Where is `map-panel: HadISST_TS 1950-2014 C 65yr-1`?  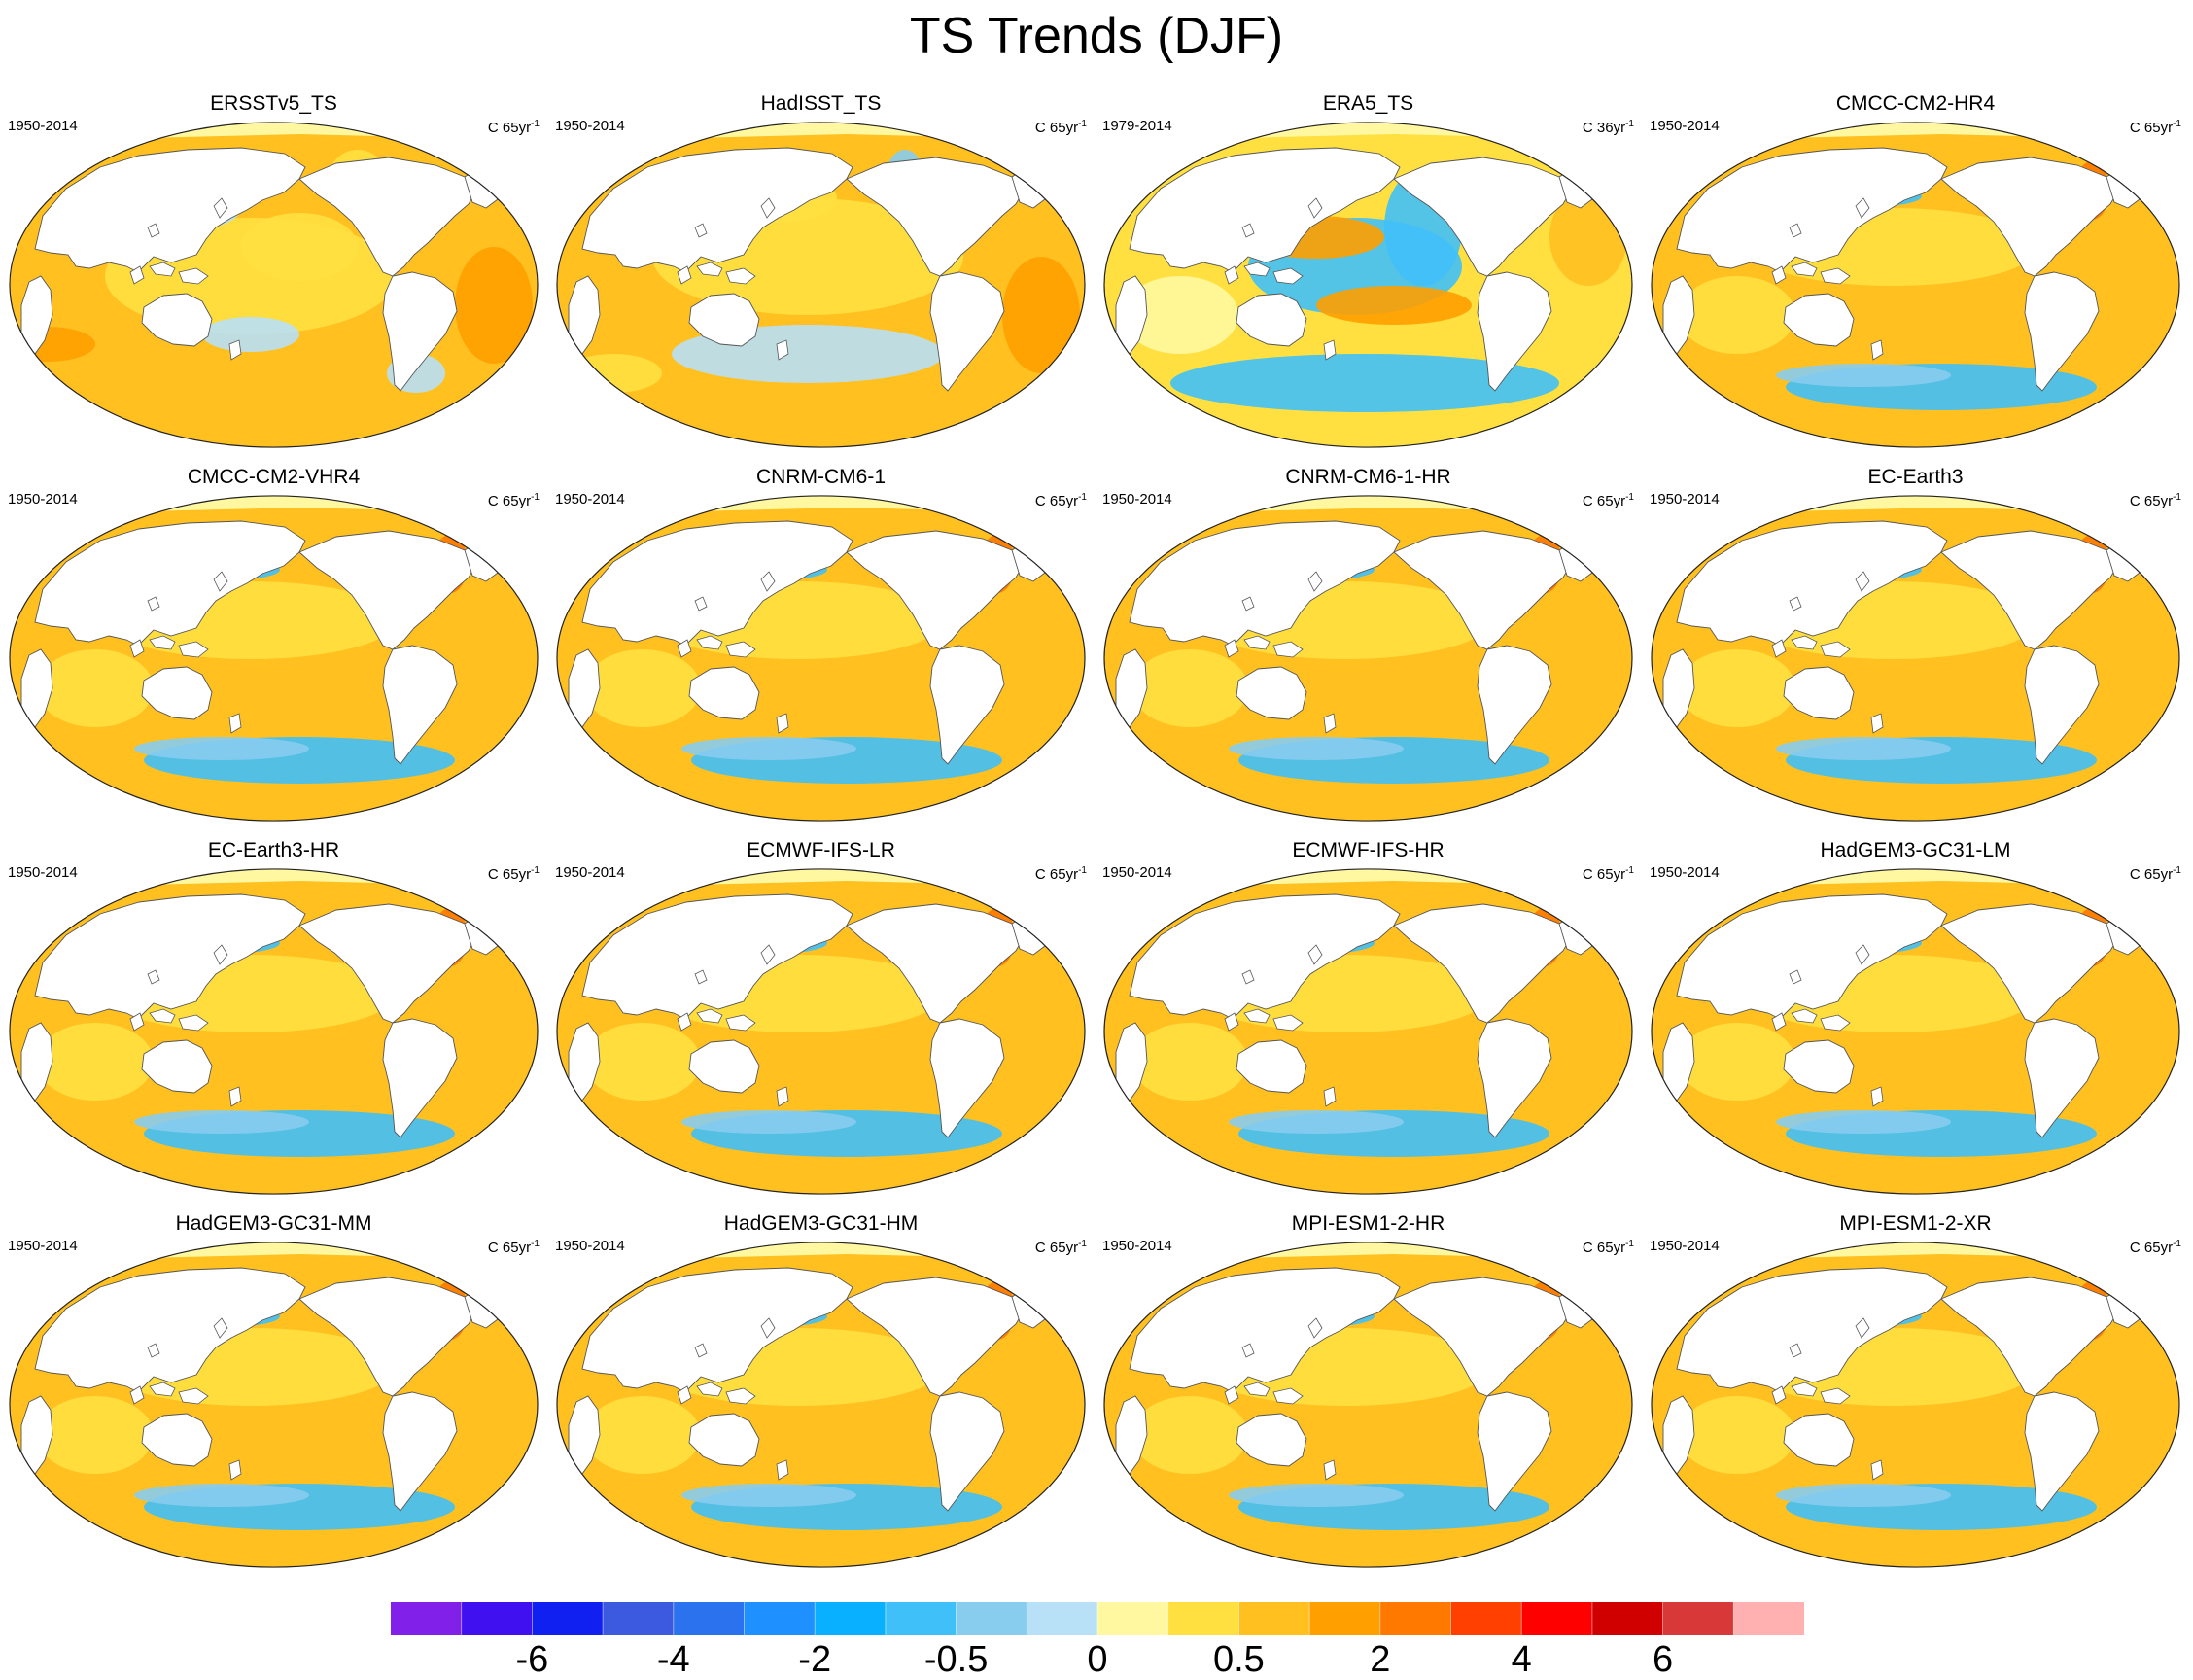 map-panel: HadISST_TS 1950-2014 C 65yr-1 is located at coordinates (821, 272).